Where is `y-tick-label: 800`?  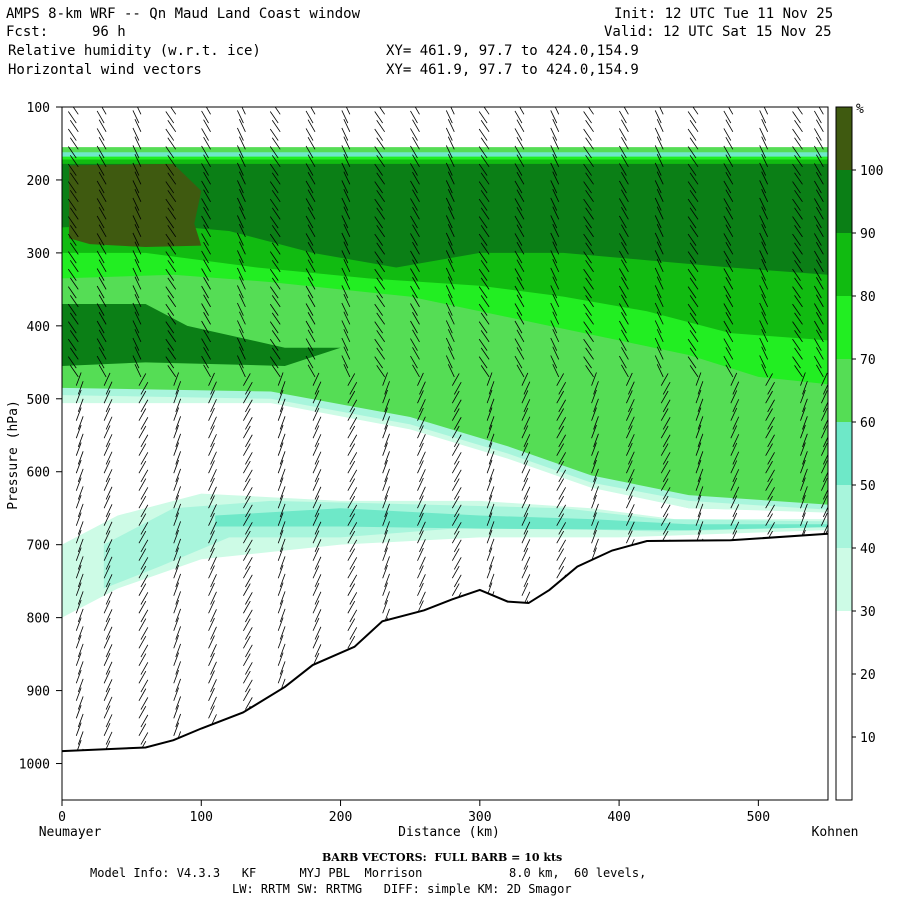 y-tick-label: 800 is located at coordinates (38, 619).